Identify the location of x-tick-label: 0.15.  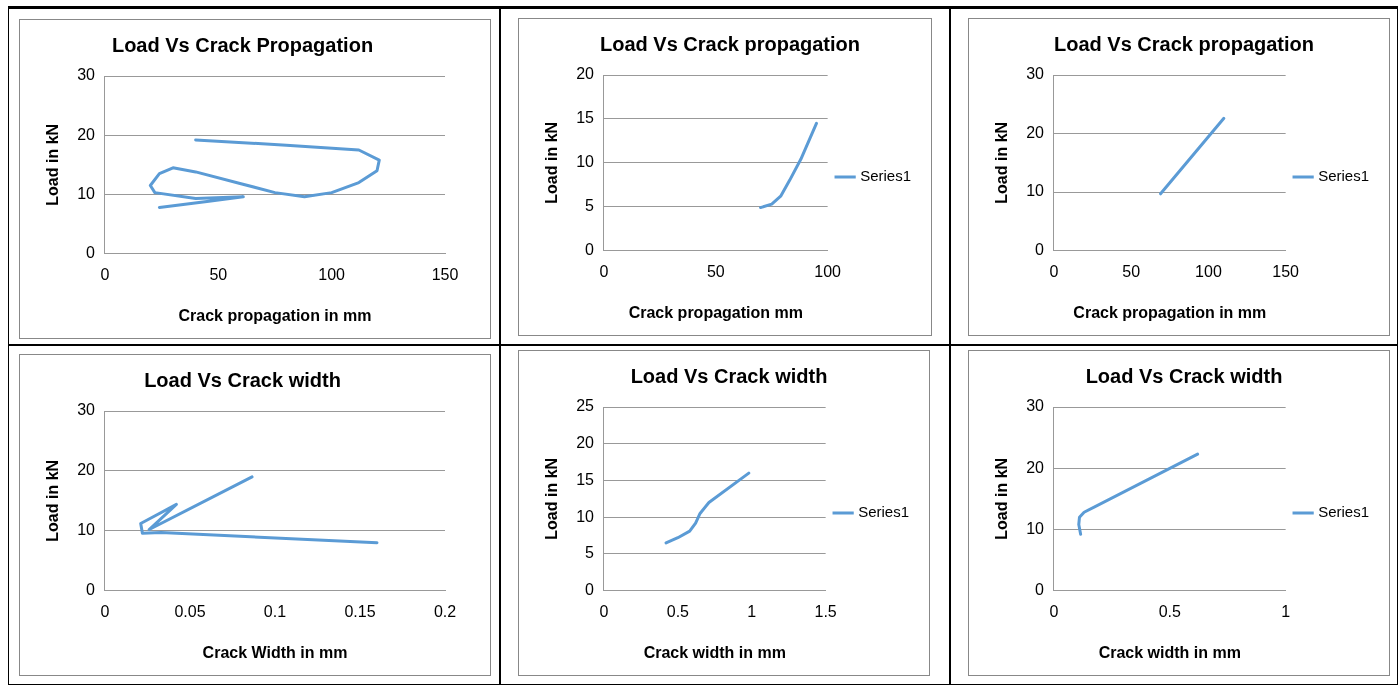
(360, 611).